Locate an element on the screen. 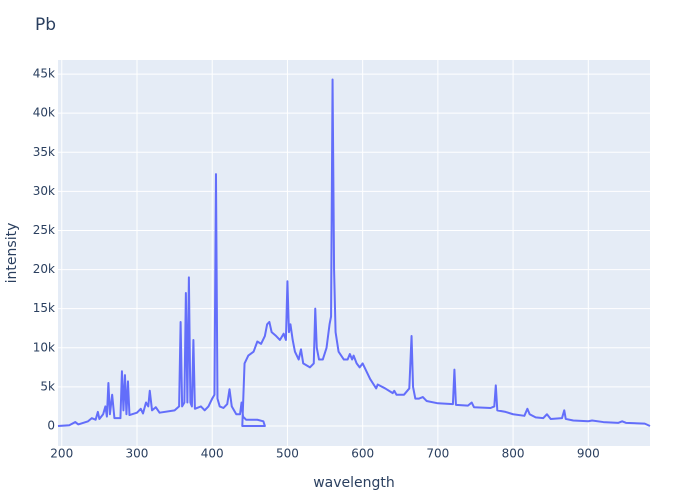  x-tick-label: 400 is located at coordinates (212, 454).